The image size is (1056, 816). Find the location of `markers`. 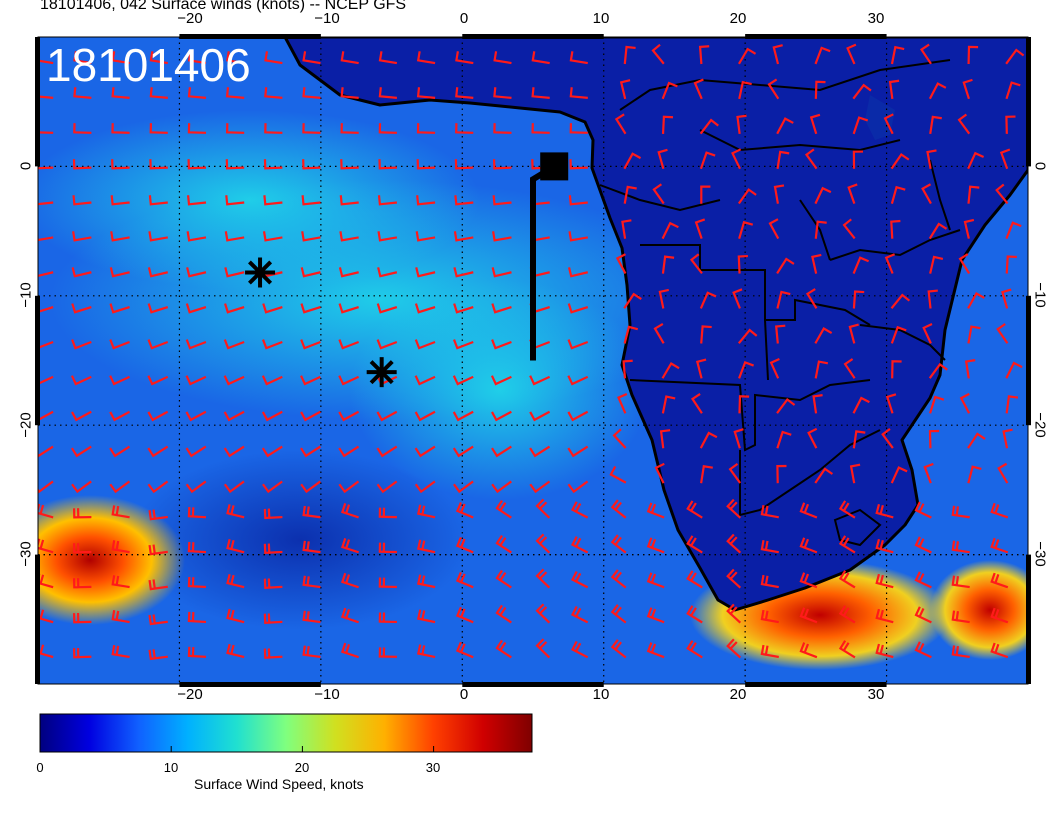

markers is located at coordinates (407, 270).